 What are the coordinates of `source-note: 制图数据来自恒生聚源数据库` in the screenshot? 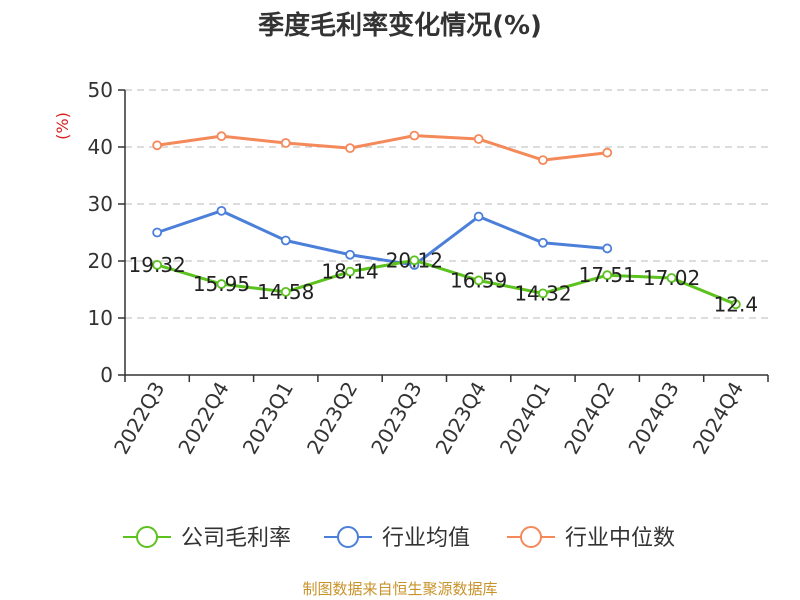 It's located at (399, 589).